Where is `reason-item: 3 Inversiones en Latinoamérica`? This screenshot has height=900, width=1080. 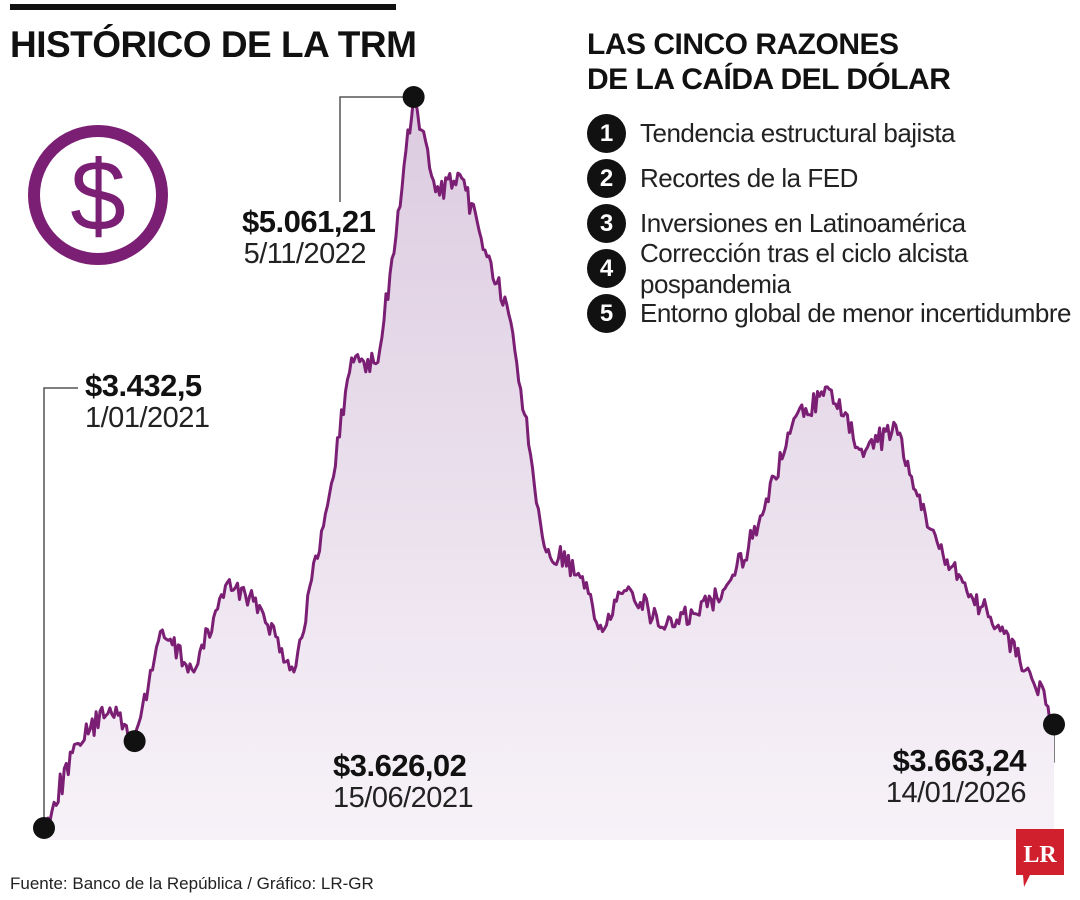 reason-item: 3 Inversiones en Latinoamérica is located at coordinates (833, 223).